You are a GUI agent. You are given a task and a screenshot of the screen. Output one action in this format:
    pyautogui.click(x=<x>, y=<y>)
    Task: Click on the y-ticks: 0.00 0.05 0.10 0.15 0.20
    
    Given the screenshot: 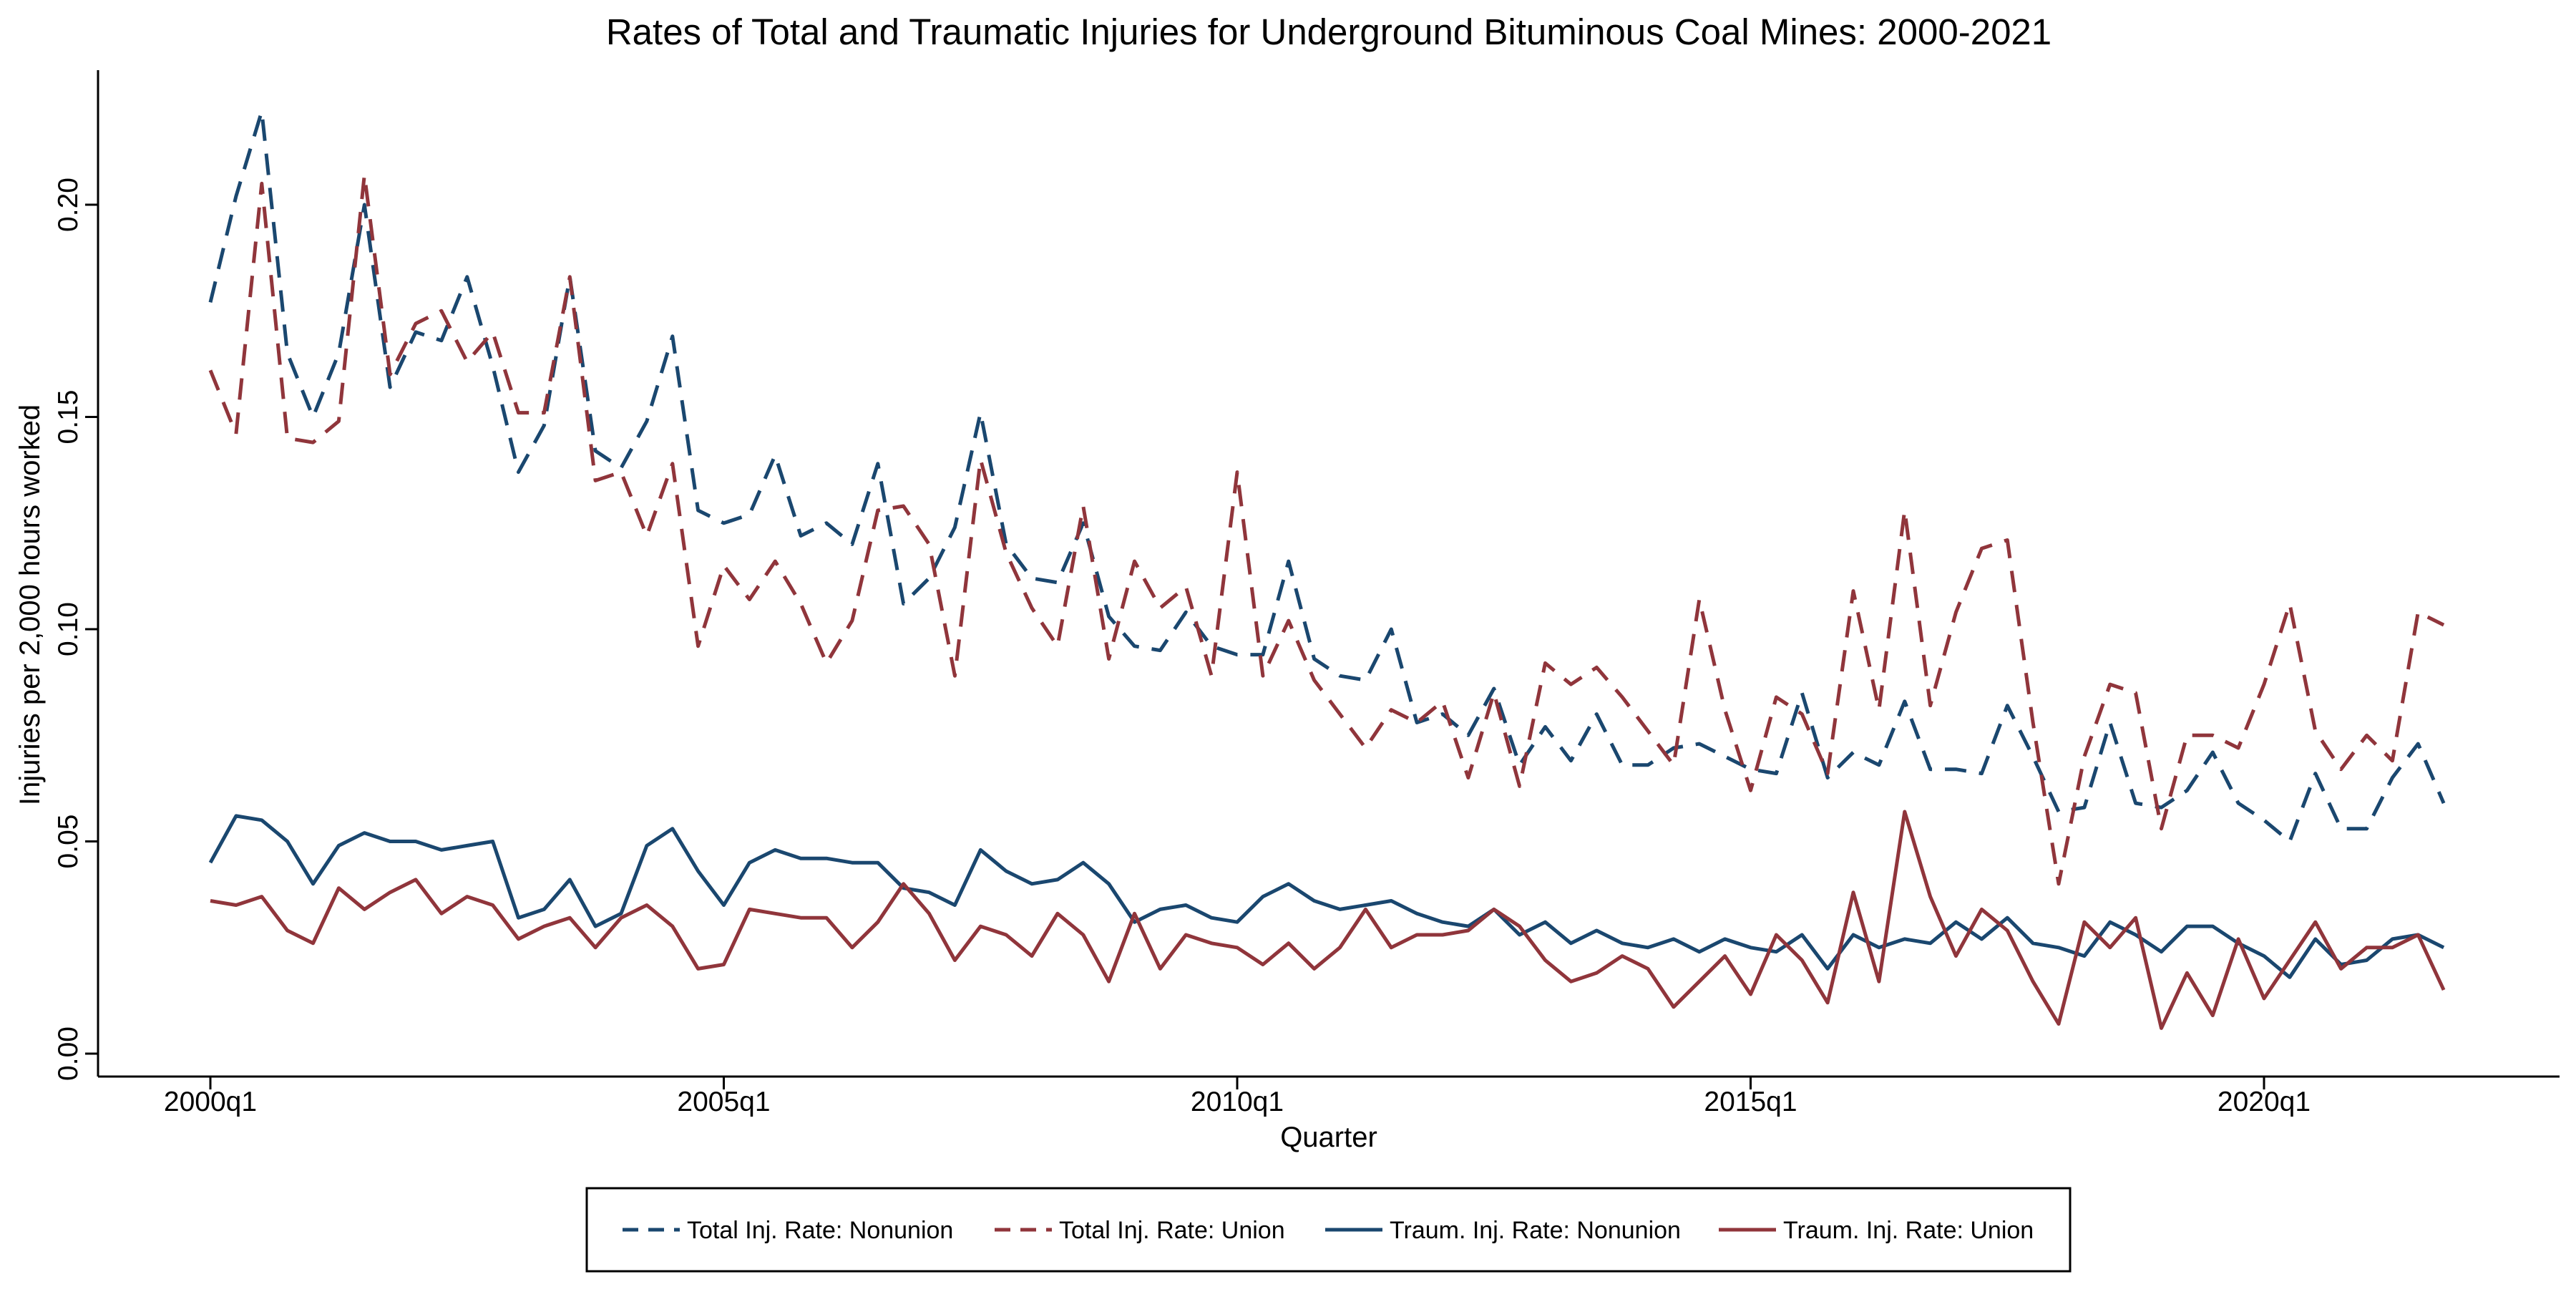 What is the action you would take?
    pyautogui.click(x=75, y=629)
    